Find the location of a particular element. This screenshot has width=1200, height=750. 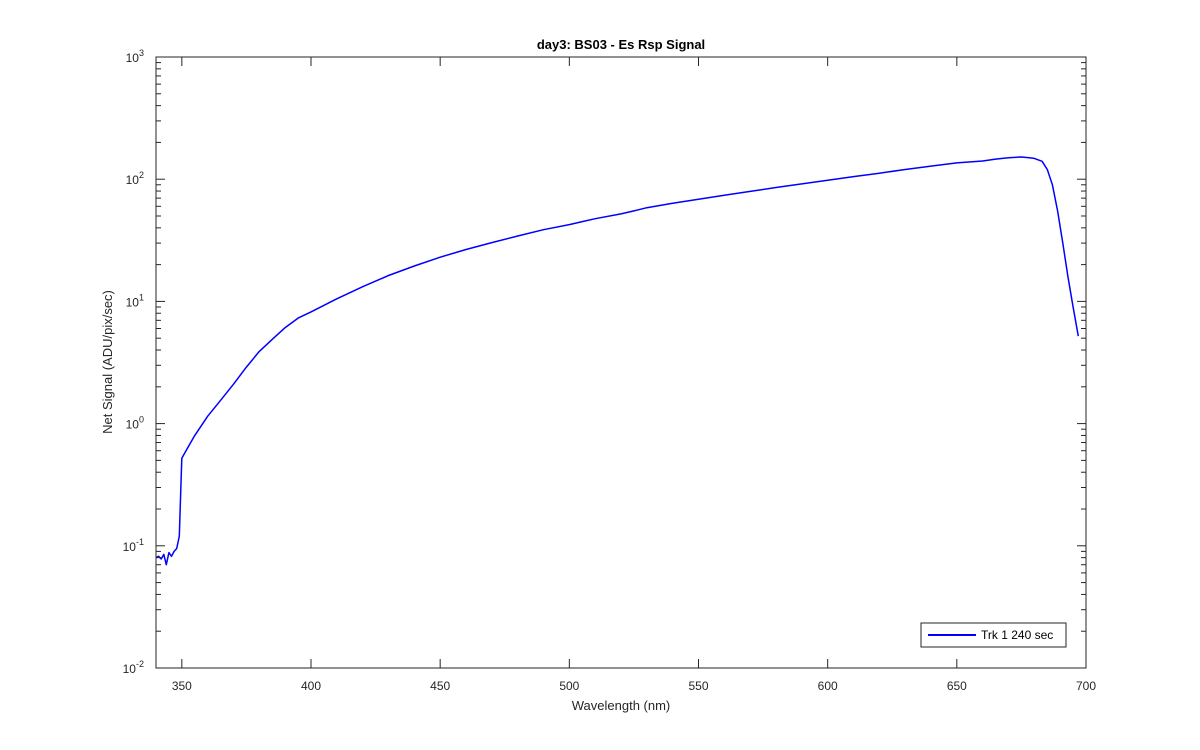

y-tick-label: 10² is located at coordinates (135, 178).